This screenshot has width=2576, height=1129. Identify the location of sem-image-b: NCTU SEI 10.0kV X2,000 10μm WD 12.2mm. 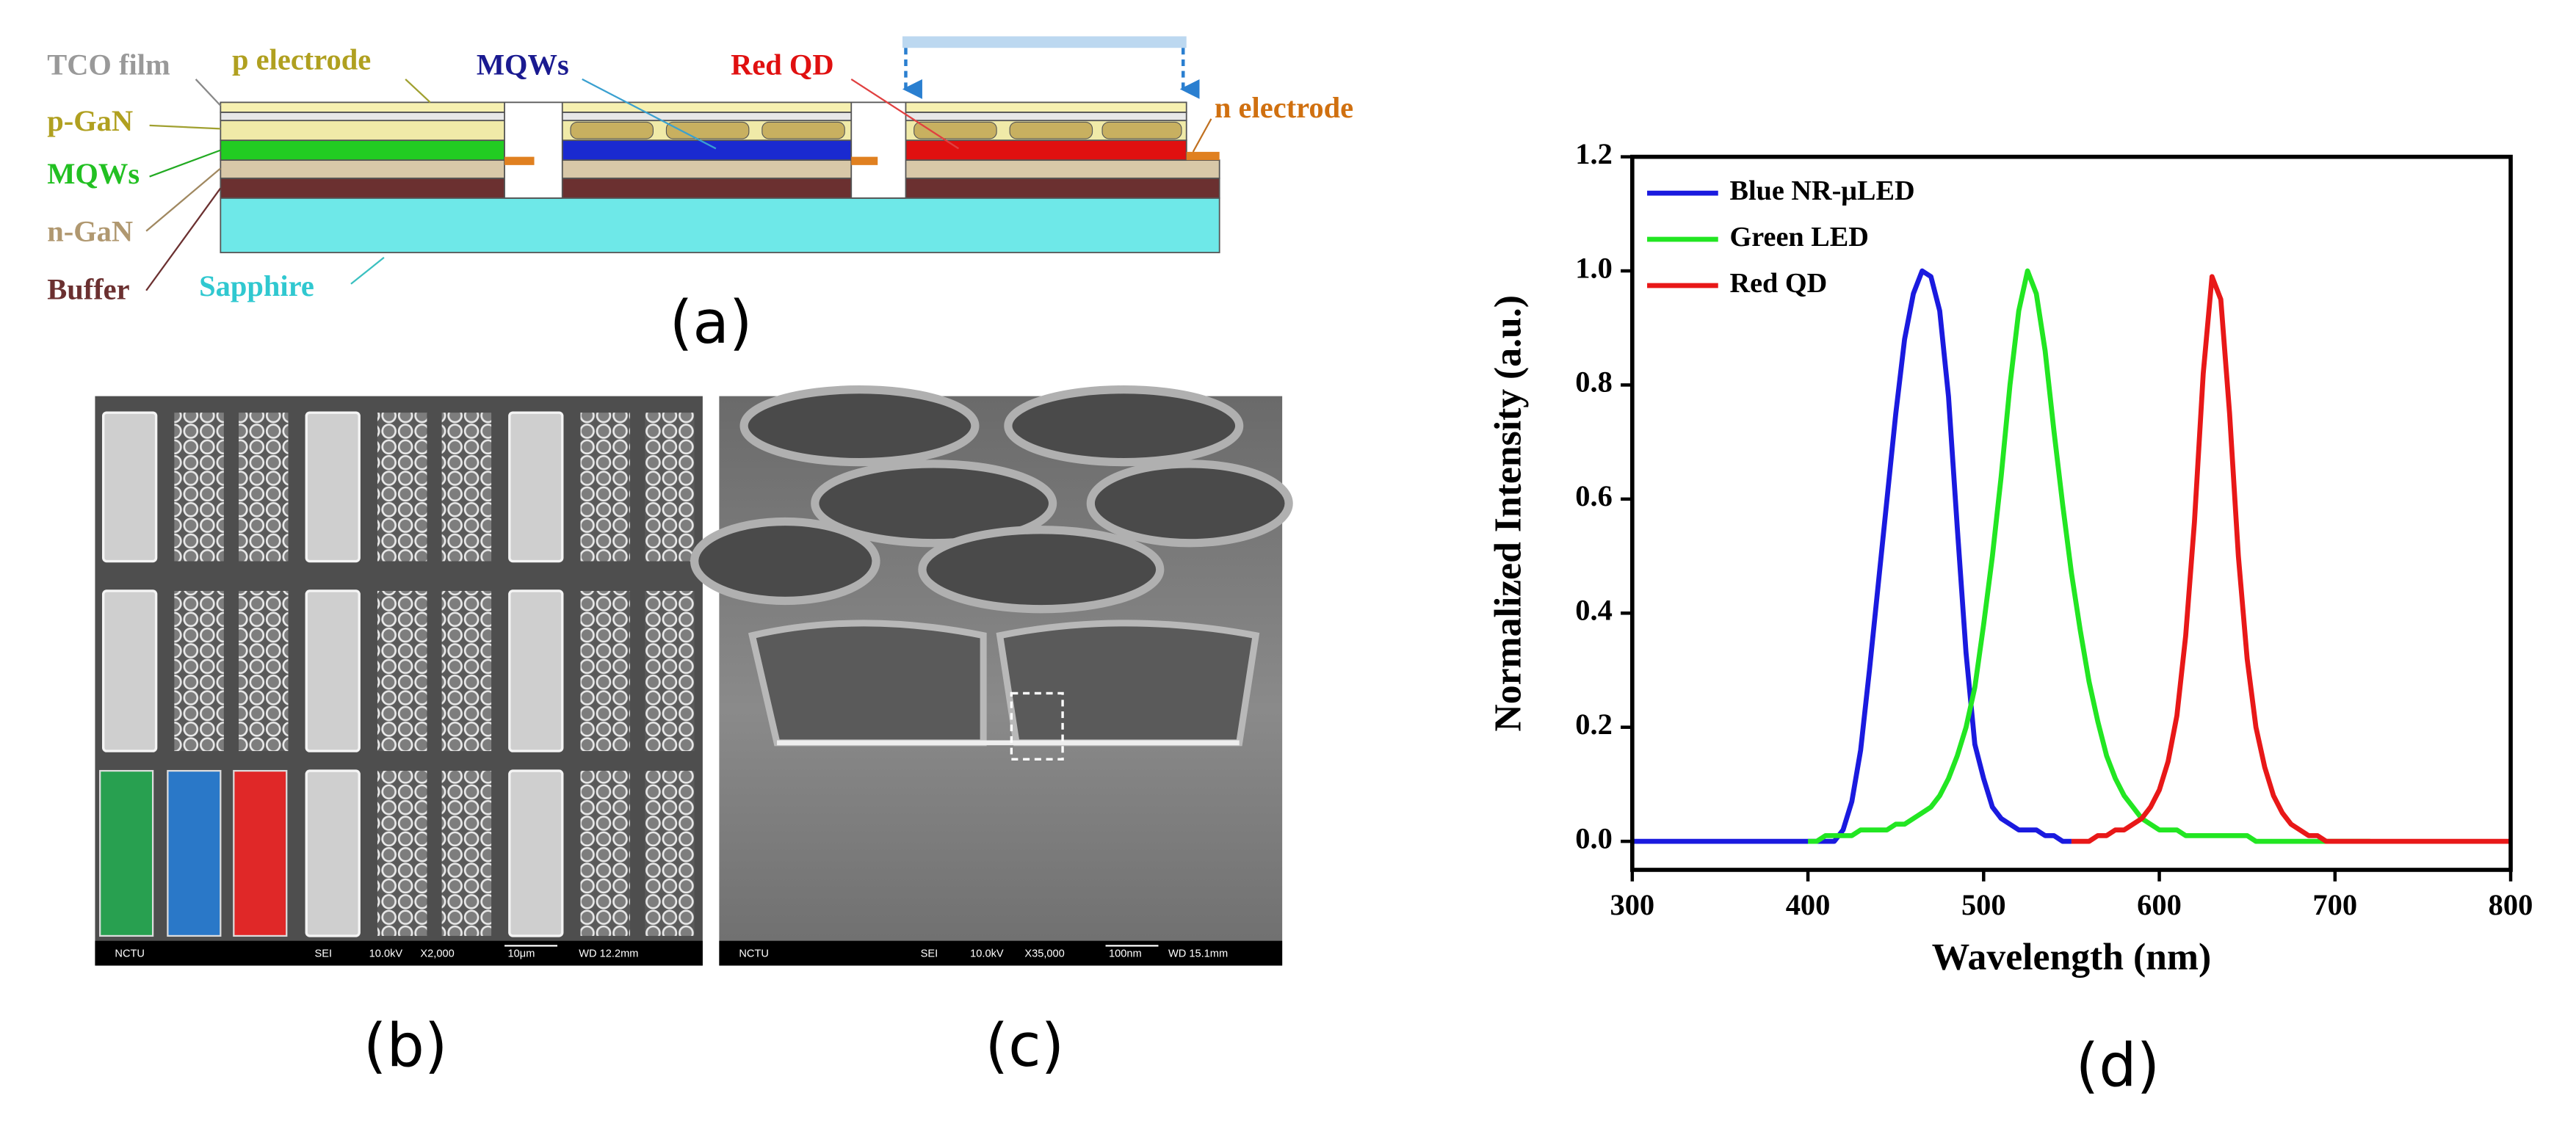
(399, 681).